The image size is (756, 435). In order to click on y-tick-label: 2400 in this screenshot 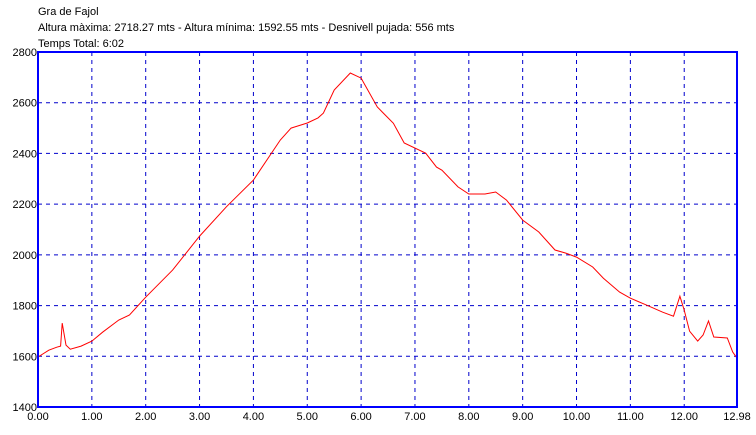, I will do `click(25, 154)`.